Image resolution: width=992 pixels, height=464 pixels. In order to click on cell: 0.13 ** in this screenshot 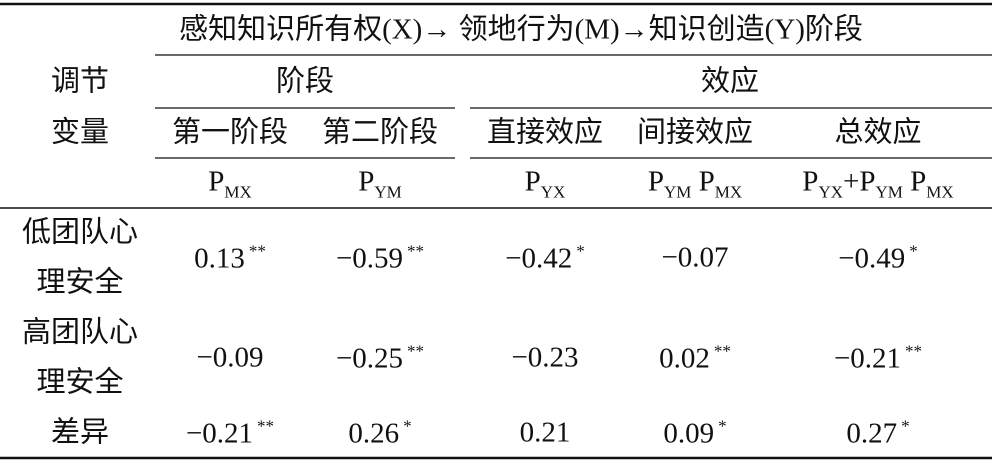, I will do `click(230, 258)`.